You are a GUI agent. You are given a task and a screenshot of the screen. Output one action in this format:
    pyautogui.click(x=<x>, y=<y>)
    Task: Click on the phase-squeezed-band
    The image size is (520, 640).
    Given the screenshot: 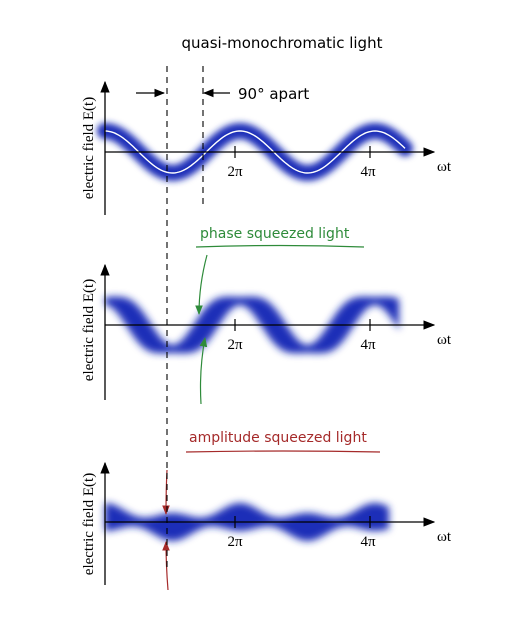 What is the action you would take?
    pyautogui.click(x=252, y=325)
    